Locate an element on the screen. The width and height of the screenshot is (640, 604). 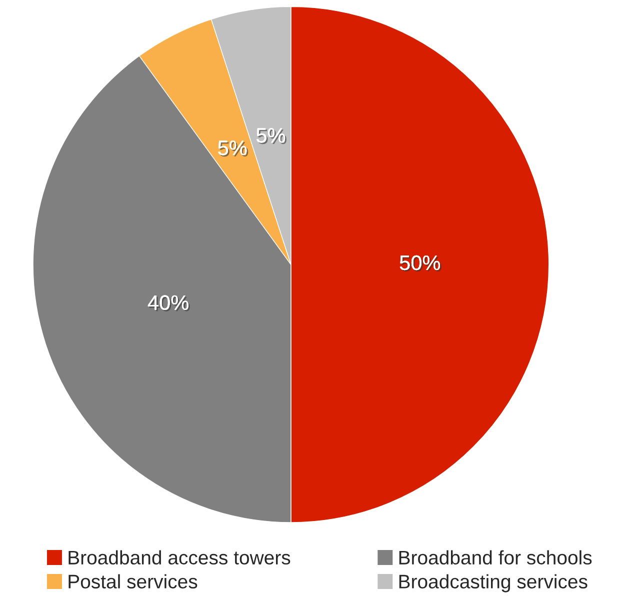
legend-label: Postal services is located at coordinates (133, 581).